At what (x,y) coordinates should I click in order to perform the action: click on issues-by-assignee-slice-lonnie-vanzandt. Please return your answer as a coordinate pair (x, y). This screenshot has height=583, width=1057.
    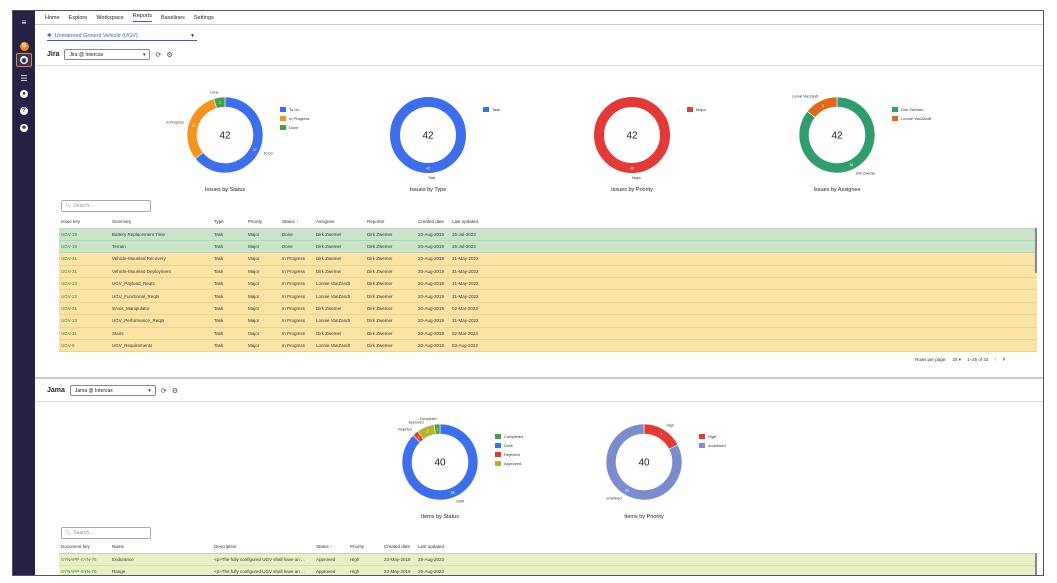
    Looking at the image, I should click on (822, 107).